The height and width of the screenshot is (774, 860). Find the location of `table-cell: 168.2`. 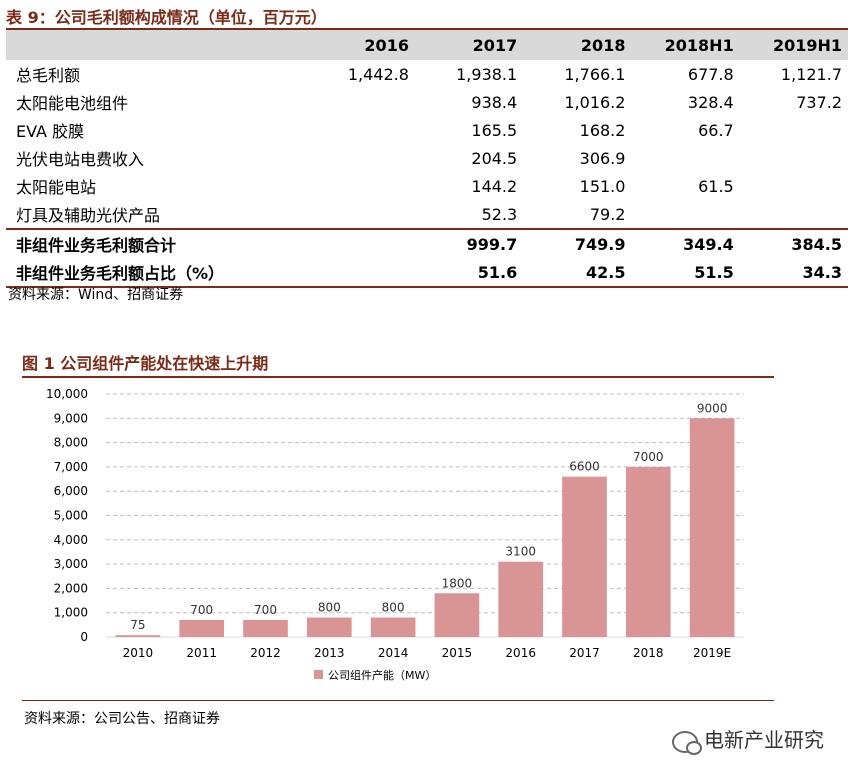

table-cell: 168.2 is located at coordinates (602, 130).